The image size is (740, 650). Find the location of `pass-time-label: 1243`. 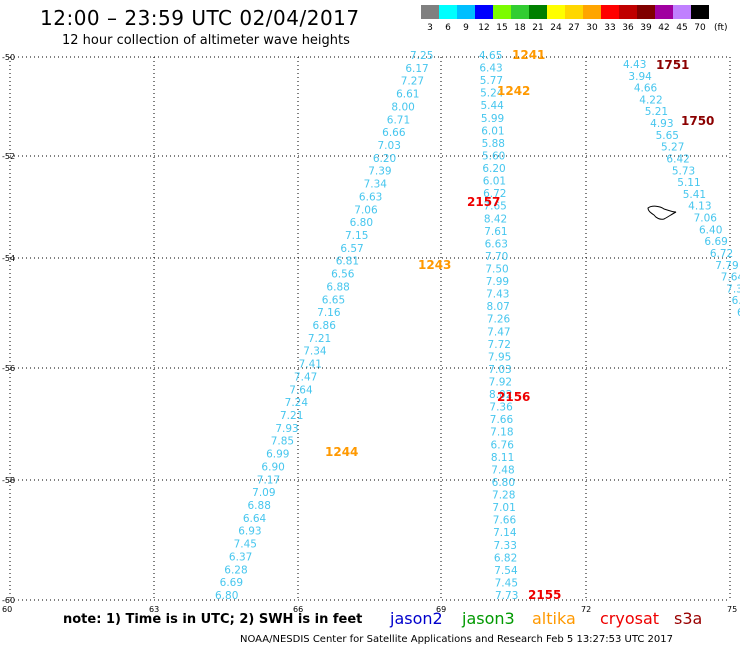

pass-time-label: 1243 is located at coordinates (434, 265).